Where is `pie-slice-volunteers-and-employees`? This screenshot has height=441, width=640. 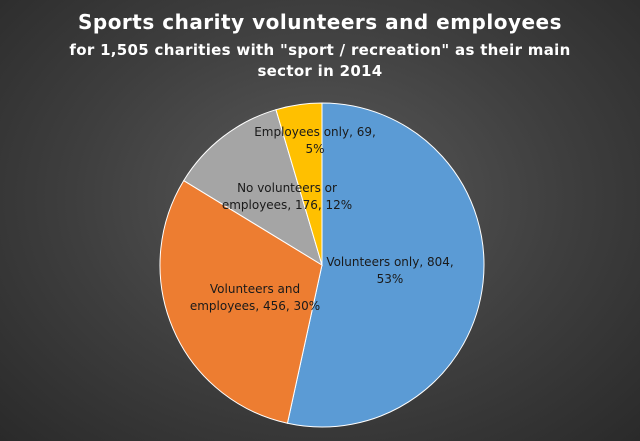
pie-slice-volunteers-and-employees is located at coordinates (241, 301).